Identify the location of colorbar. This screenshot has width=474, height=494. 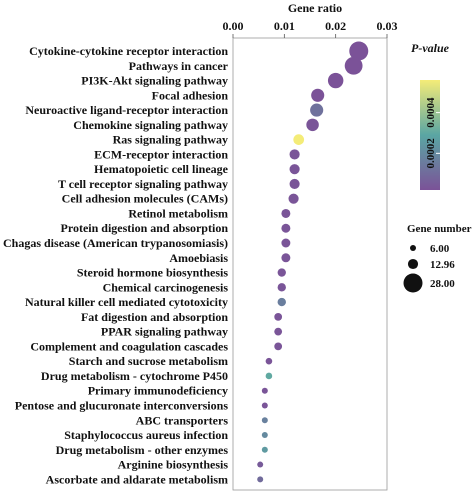
(430, 135).